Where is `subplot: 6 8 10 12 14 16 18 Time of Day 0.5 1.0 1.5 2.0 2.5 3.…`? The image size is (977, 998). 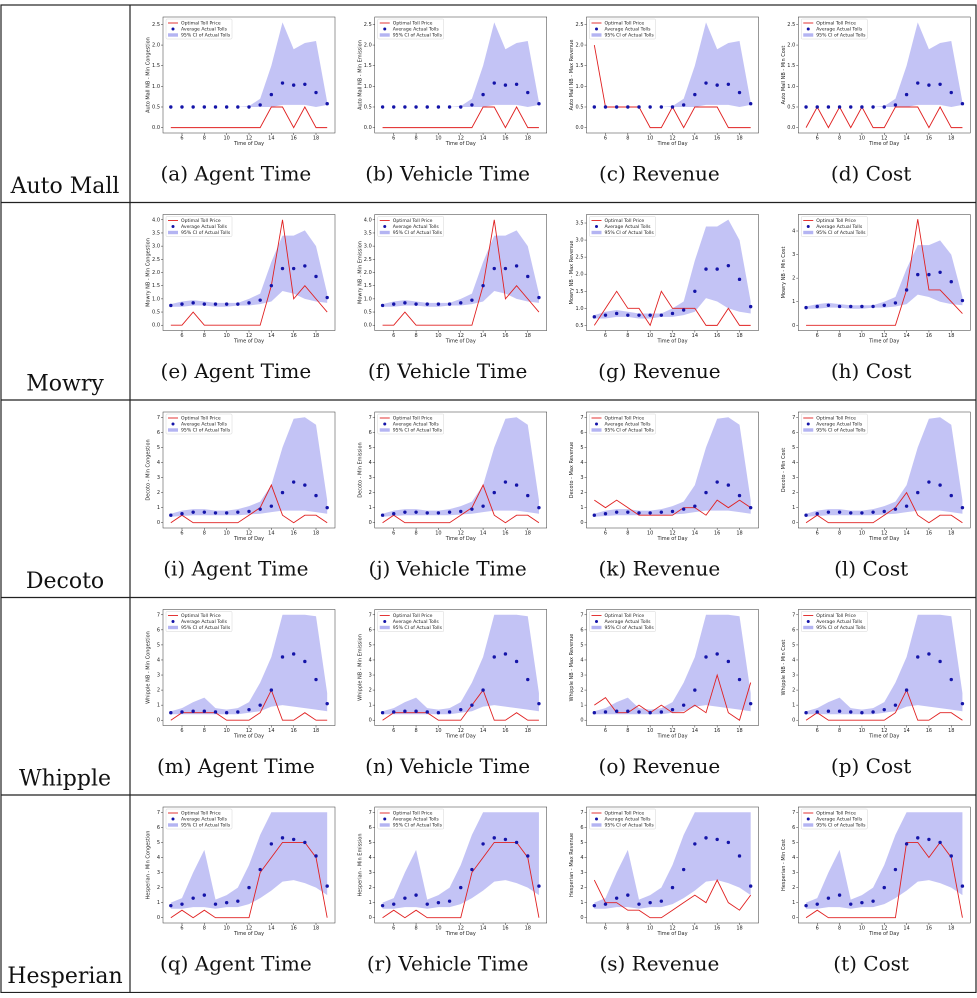 subplot: 6 8 10 12 14 16 18 Time of Day 0.5 1.0 1.5 2.0 2.5 3.… is located at coordinates (664, 298).